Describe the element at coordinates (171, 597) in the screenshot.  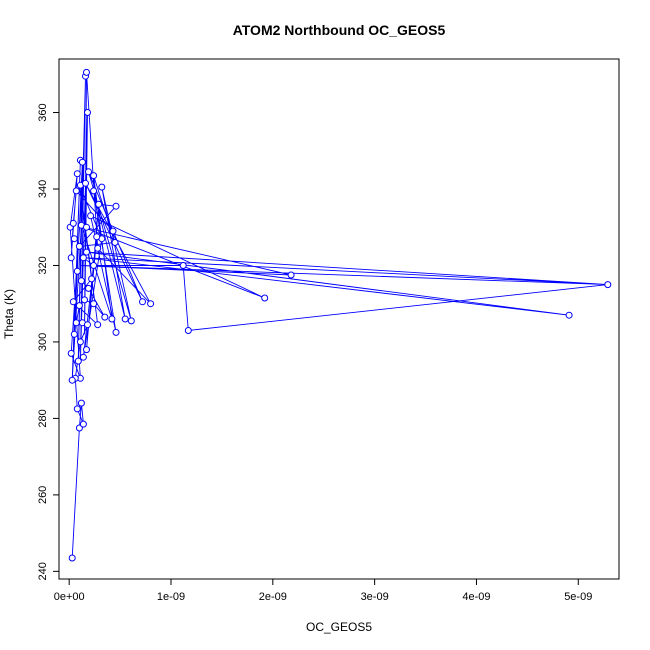
I see `x-tick-label: 1e-09` at that location.